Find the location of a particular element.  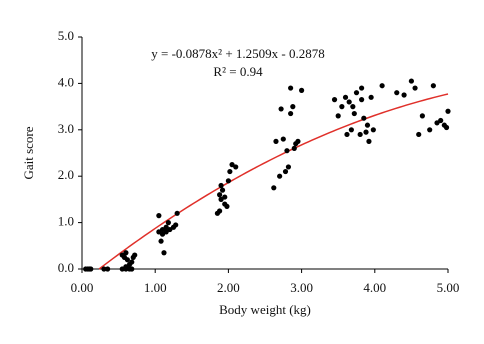

x-tick-label: 2.00 is located at coordinates (228, 287).